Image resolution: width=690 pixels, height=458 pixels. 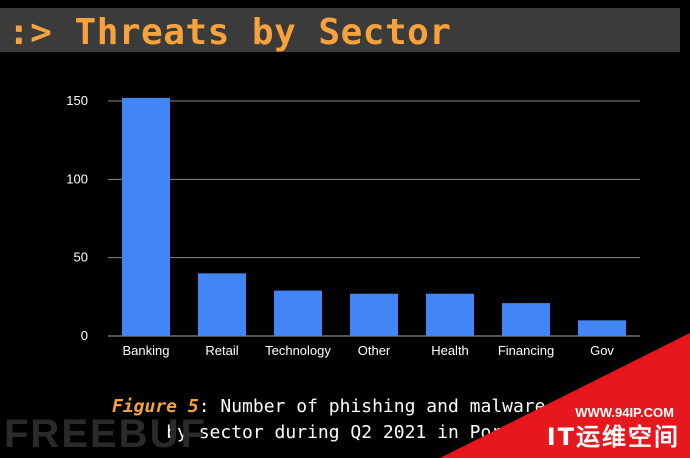 What do you see at coordinates (388, 406) in the screenshot?
I see `caption-line-1: : Number of phishing and malware ca` at bounding box center [388, 406].